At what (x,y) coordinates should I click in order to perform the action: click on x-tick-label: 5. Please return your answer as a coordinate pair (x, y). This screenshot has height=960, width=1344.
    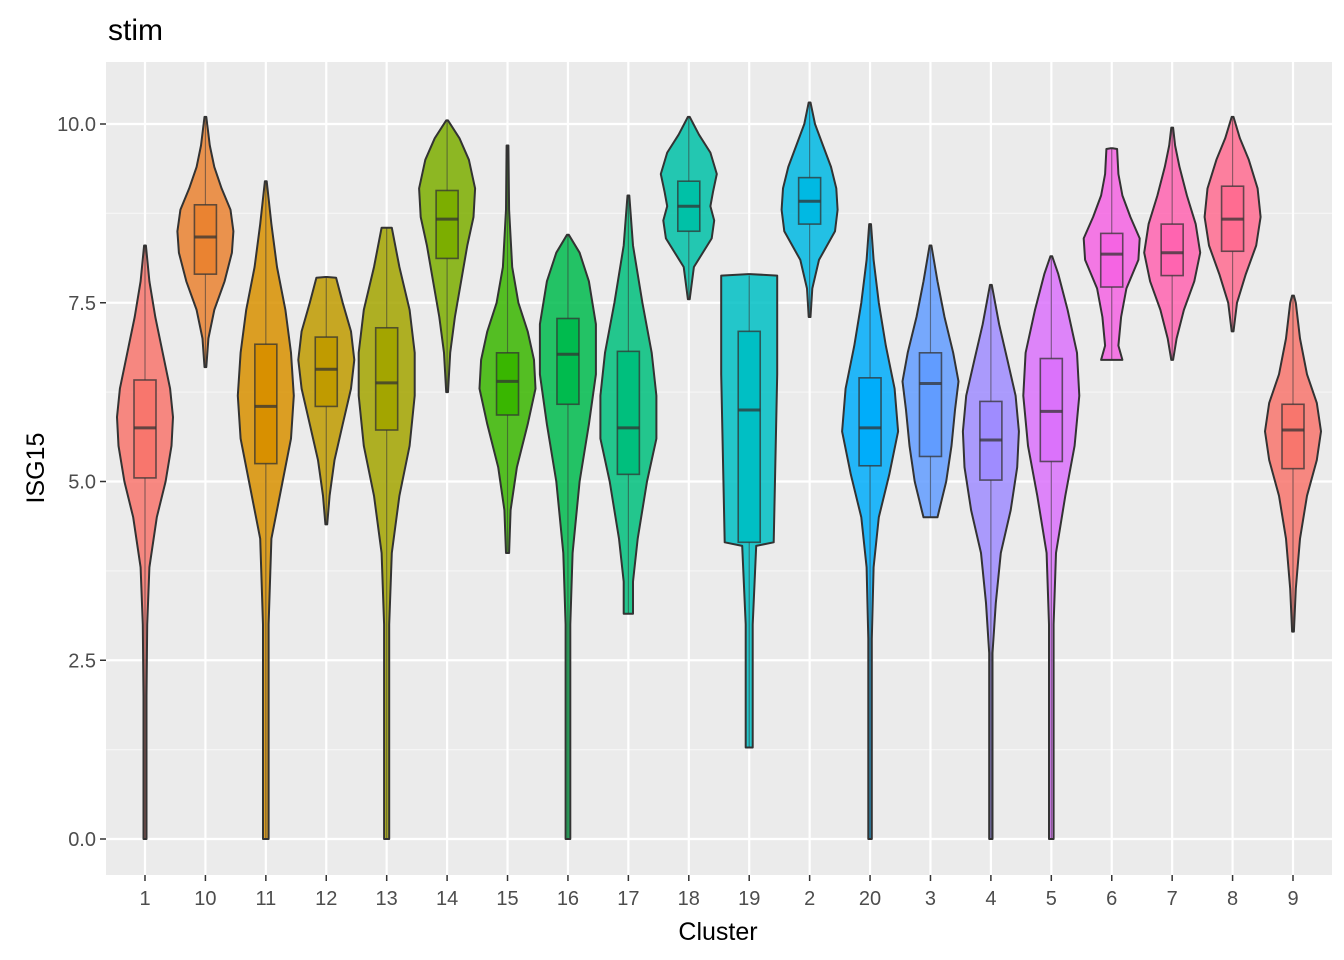
    Looking at the image, I should click on (1051, 899).